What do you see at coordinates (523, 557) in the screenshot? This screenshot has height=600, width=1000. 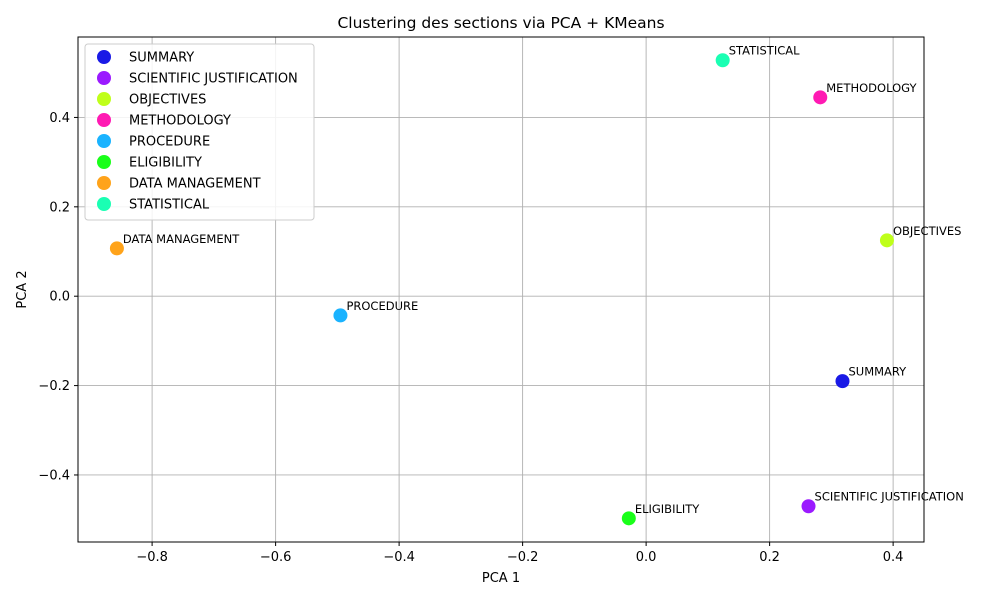 I see `x-tick-label: −0.2` at bounding box center [523, 557].